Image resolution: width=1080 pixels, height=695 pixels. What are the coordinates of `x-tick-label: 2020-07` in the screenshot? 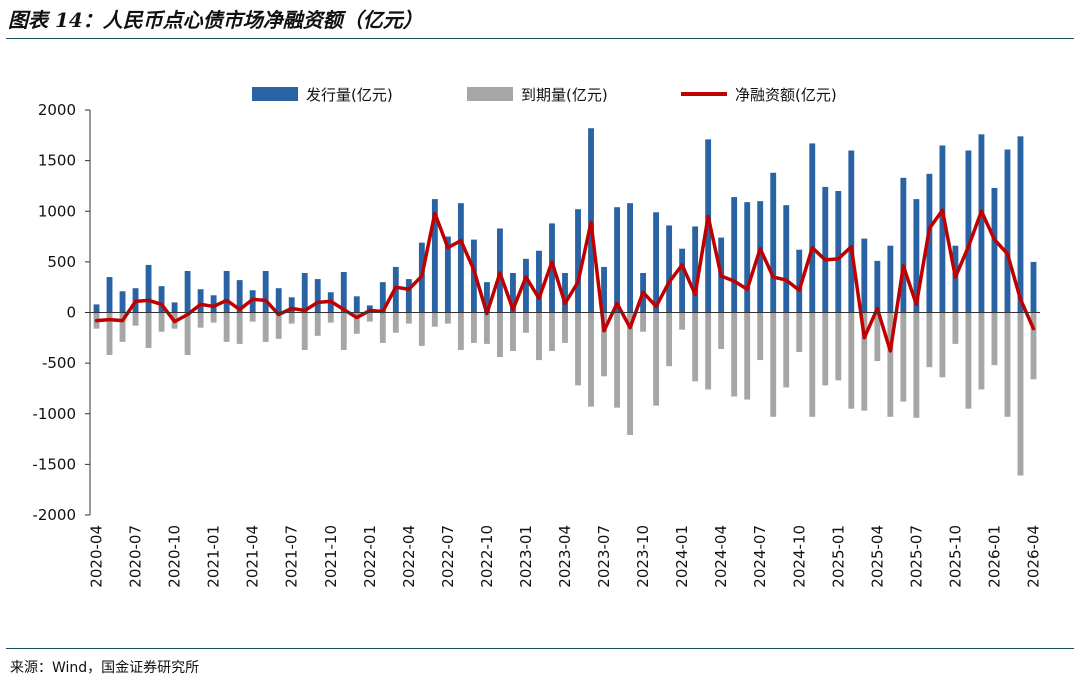 It's located at (136, 556).